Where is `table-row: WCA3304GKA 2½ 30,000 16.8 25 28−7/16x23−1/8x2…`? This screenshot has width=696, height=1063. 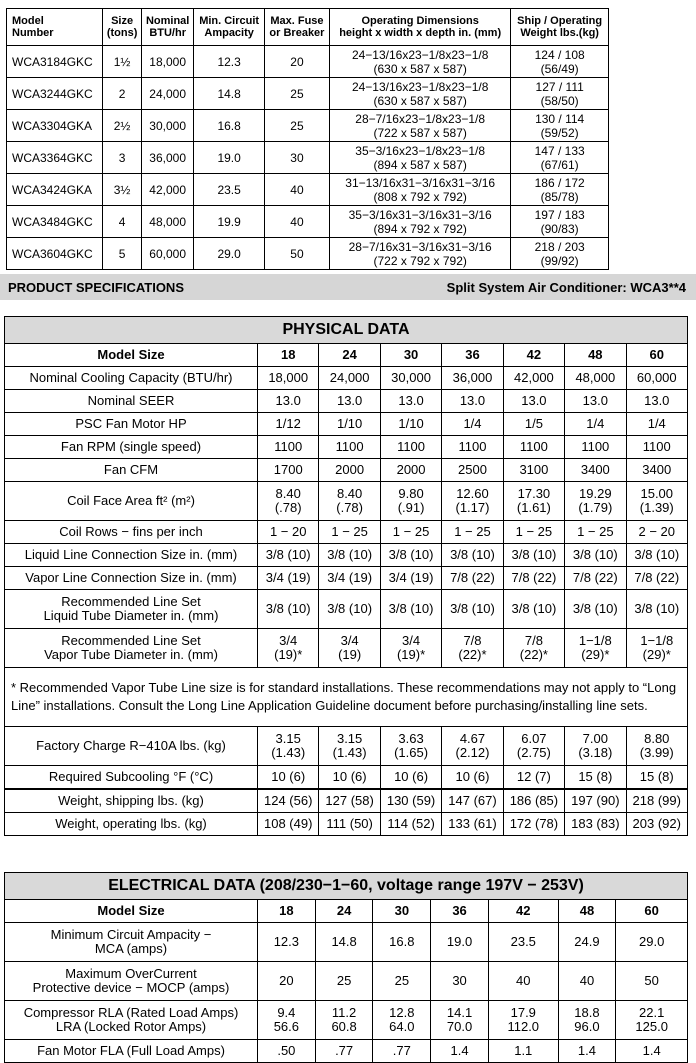 table-row: WCA3304GKA 2½ 30,000 16.8 25 28−7/16x23−1/8x2… is located at coordinates (307, 125).